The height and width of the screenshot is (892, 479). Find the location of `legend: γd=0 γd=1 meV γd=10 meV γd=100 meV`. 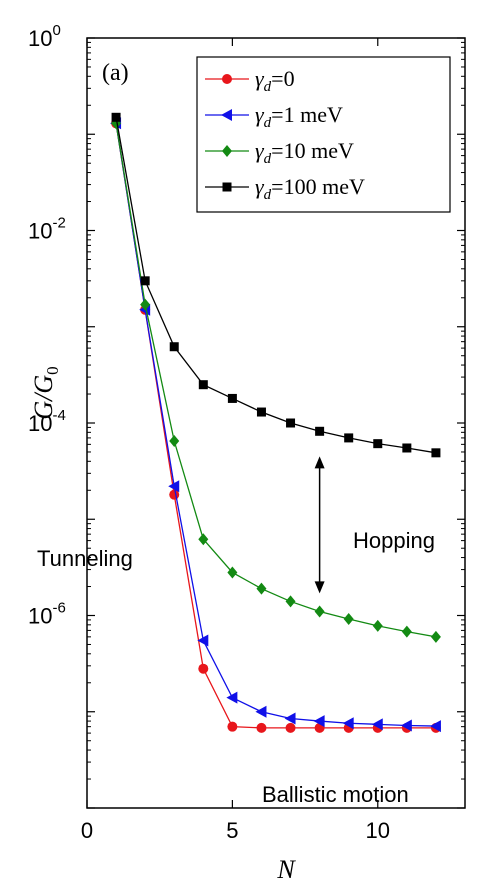

legend: γd=0 γd=1 meV γd=10 meV γd=100 meV is located at coordinates (323, 134).